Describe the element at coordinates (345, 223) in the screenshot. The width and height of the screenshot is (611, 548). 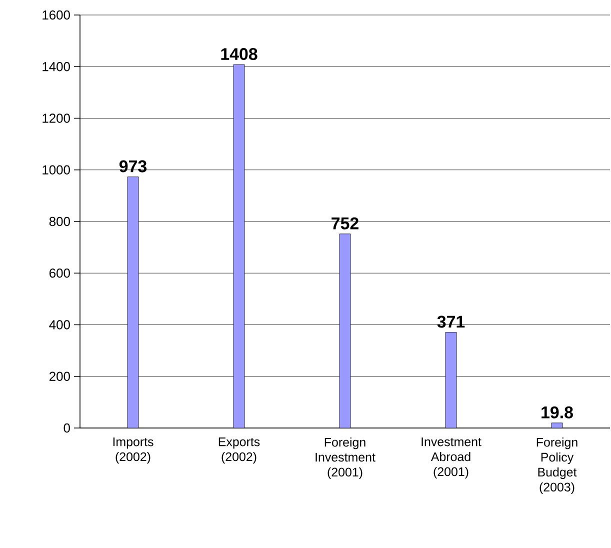
I see `data-label: 752` at that location.